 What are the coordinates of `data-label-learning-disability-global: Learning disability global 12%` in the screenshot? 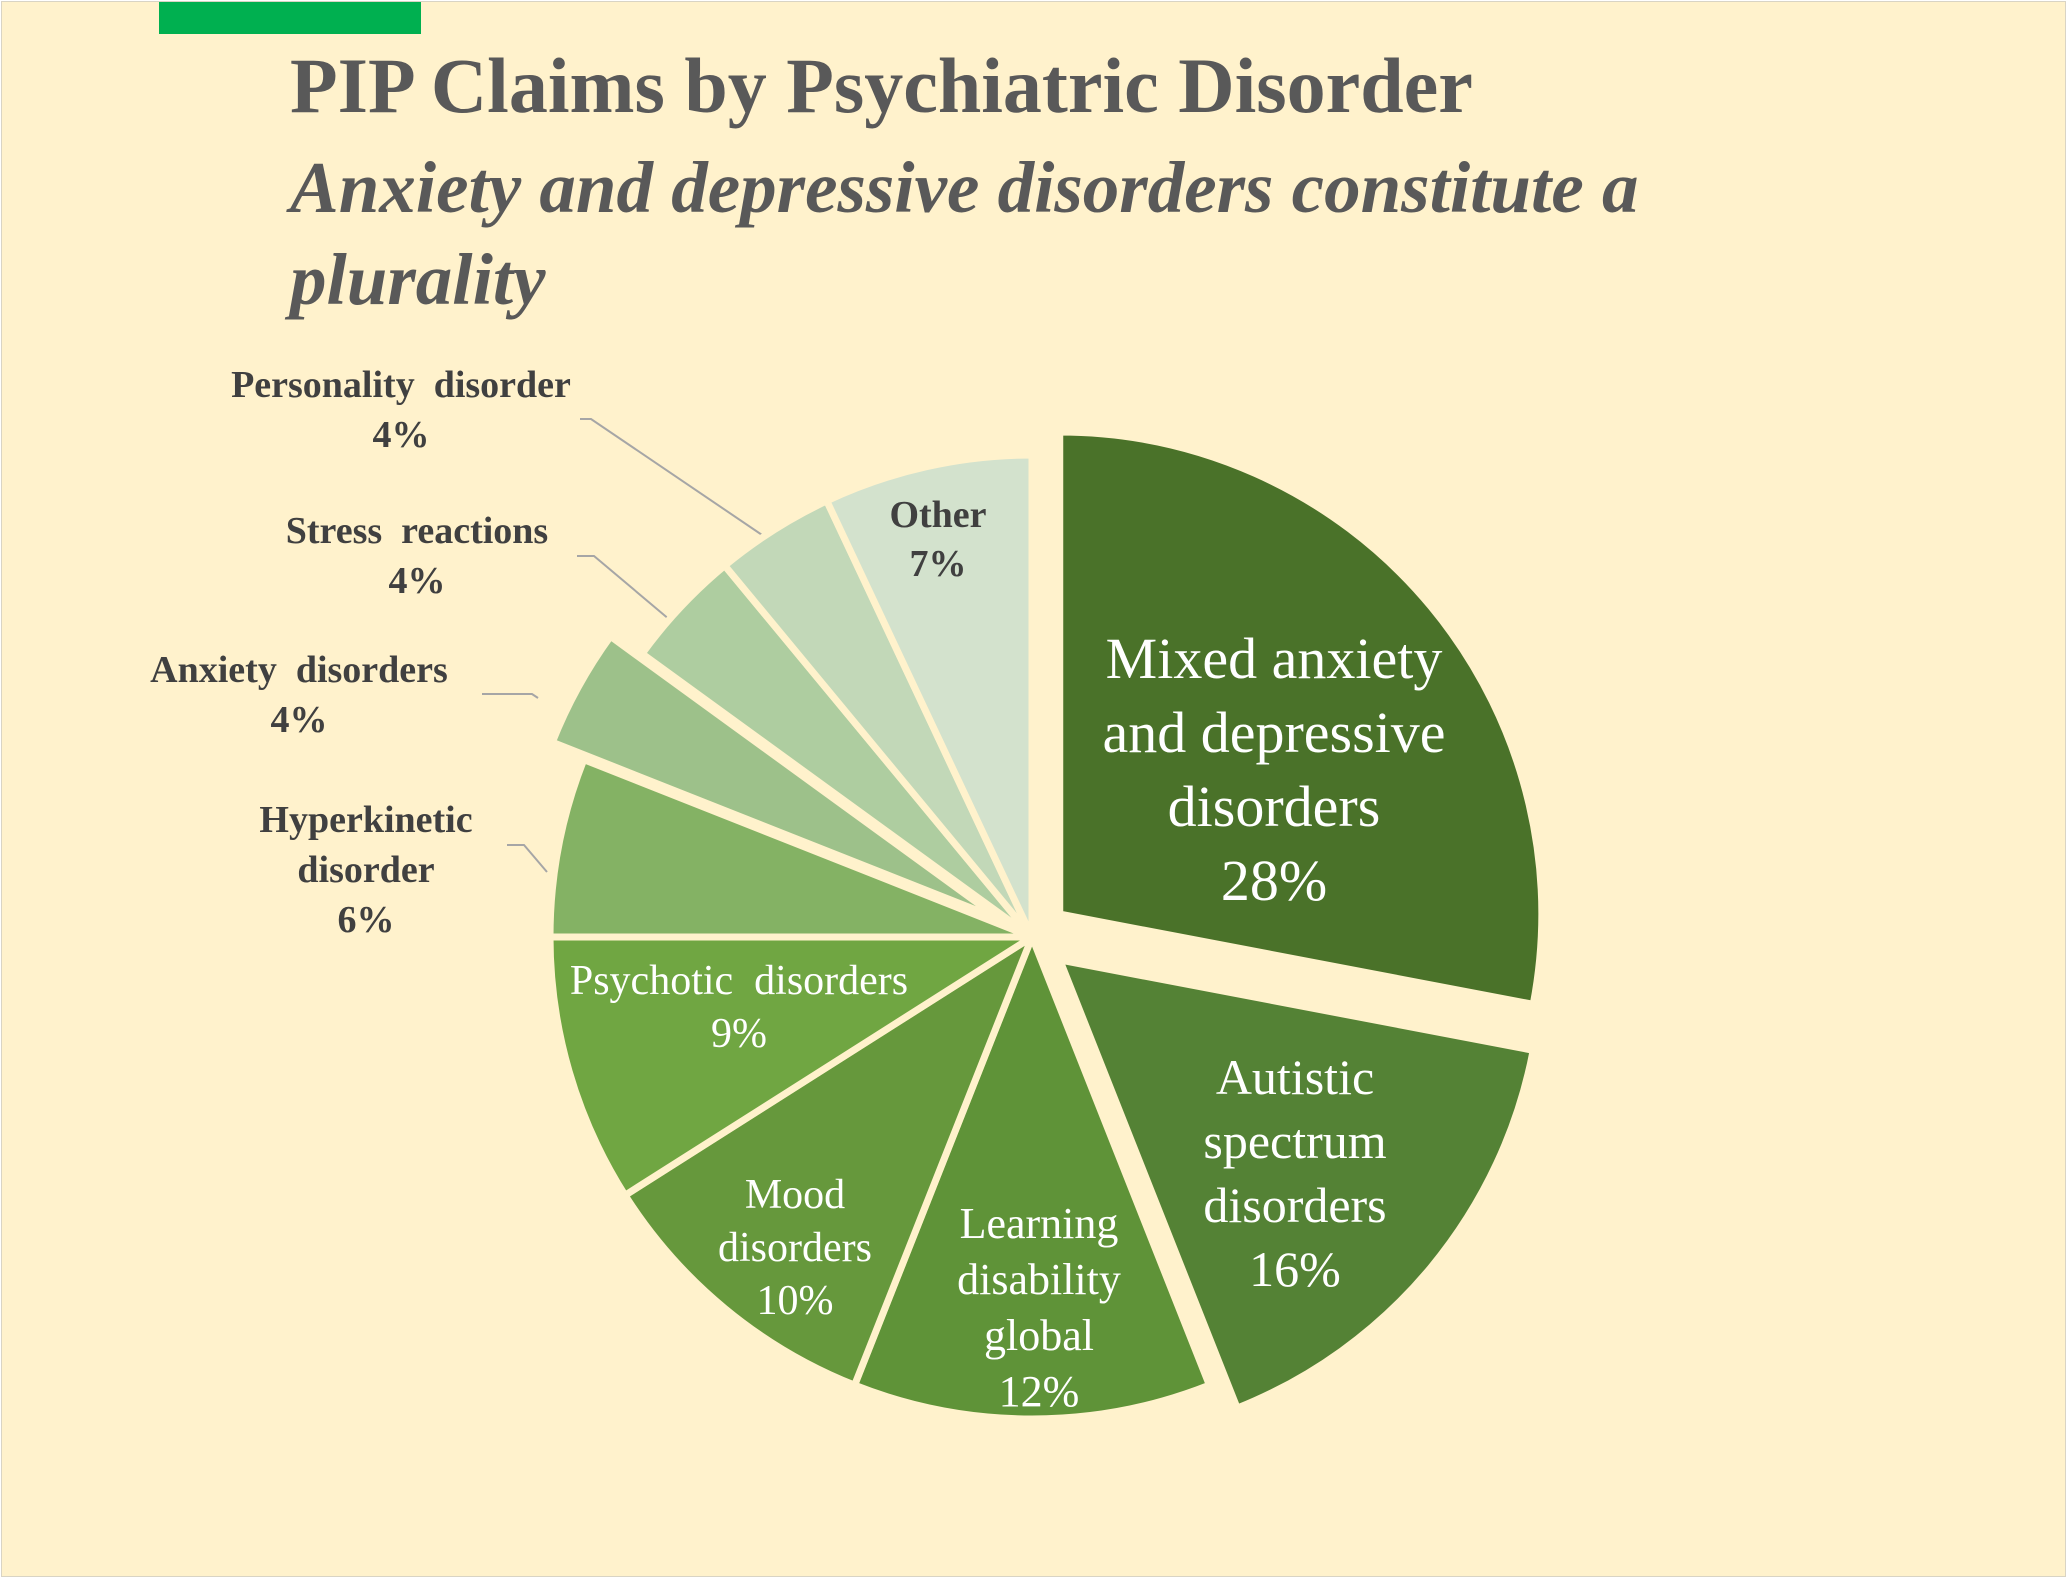 It's located at (1039, 1307).